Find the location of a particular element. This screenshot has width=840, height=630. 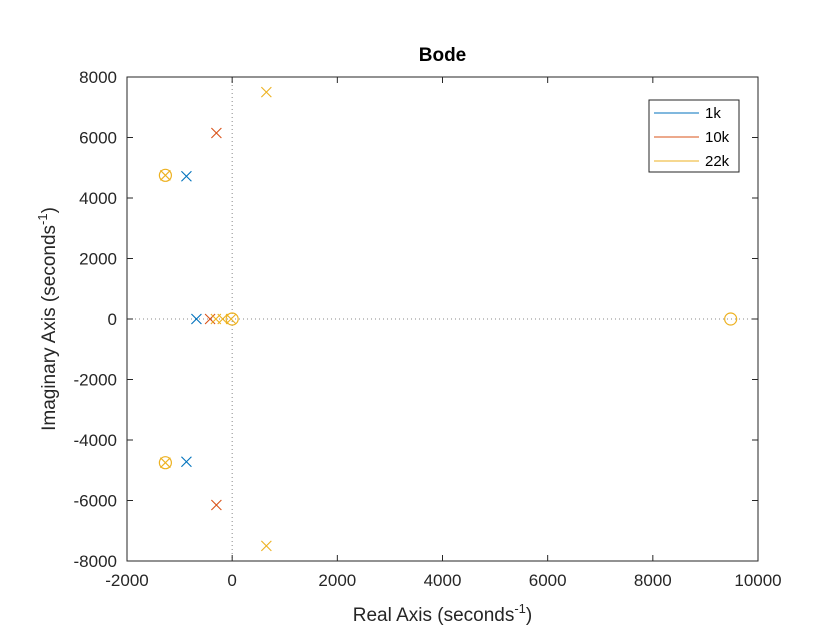

y-tick-label: 4000 is located at coordinates (98, 198).